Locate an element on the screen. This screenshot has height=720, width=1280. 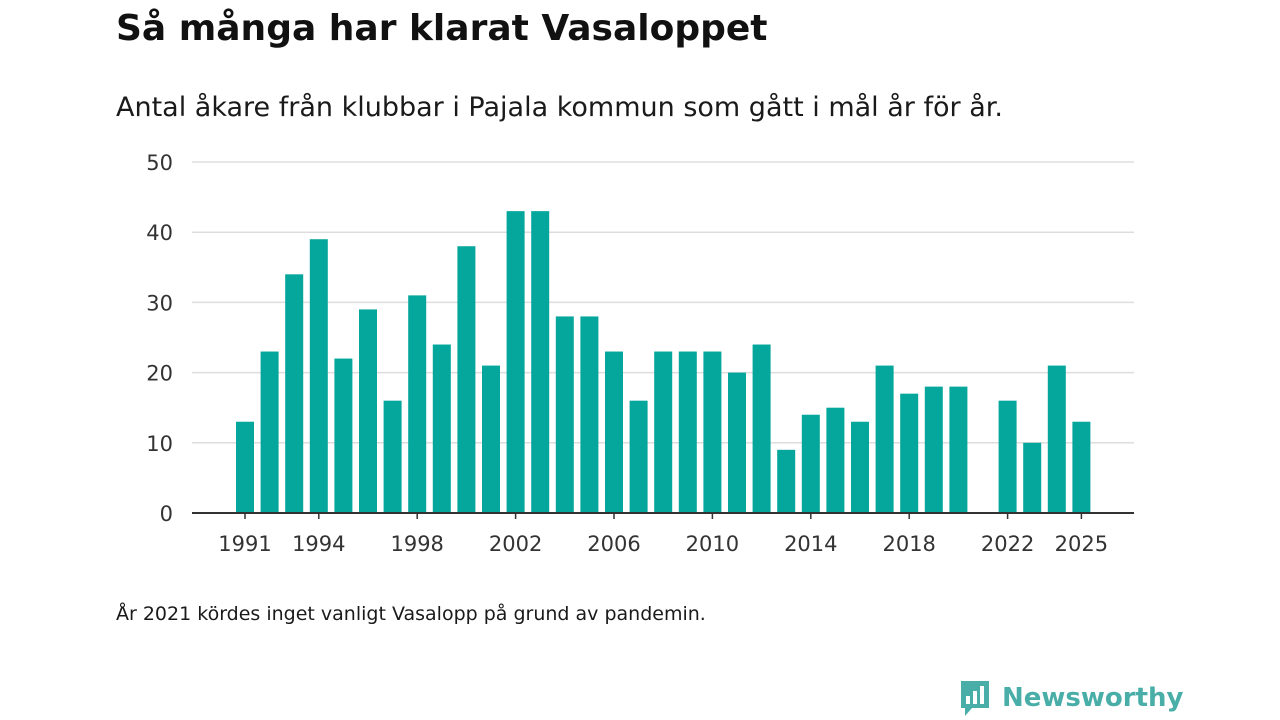
bar-2020 is located at coordinates (958, 449).